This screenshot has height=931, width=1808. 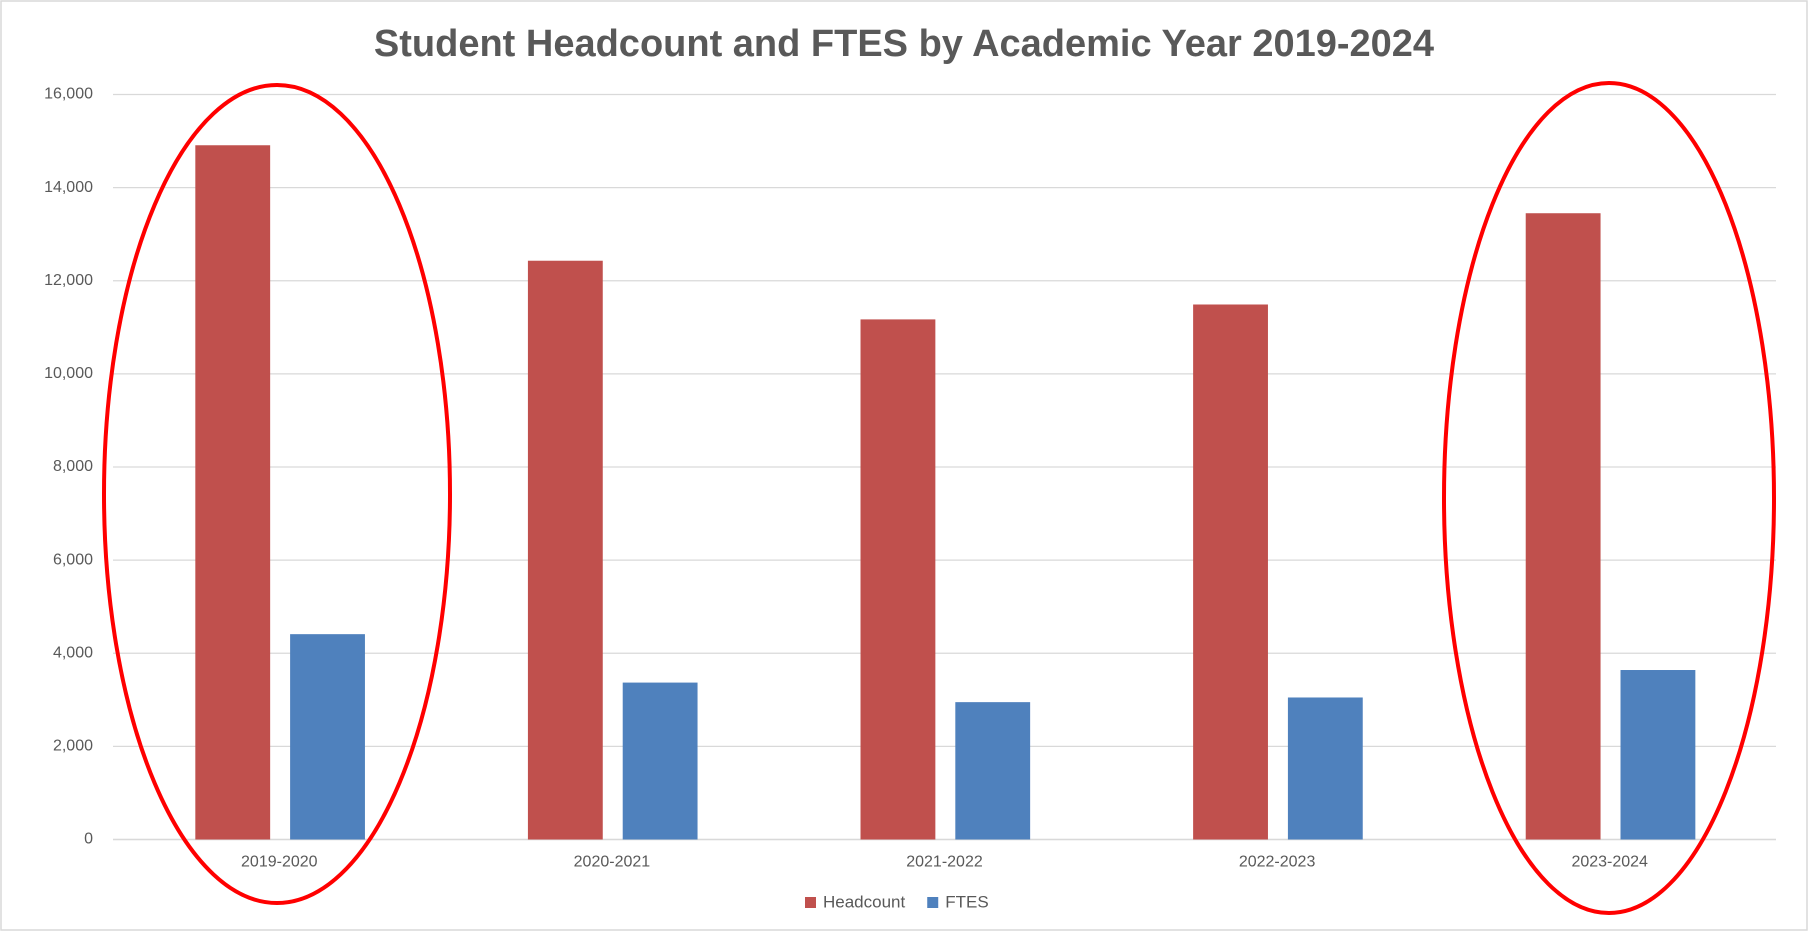 I want to click on y-tick-label: 12,000, so click(x=68, y=280).